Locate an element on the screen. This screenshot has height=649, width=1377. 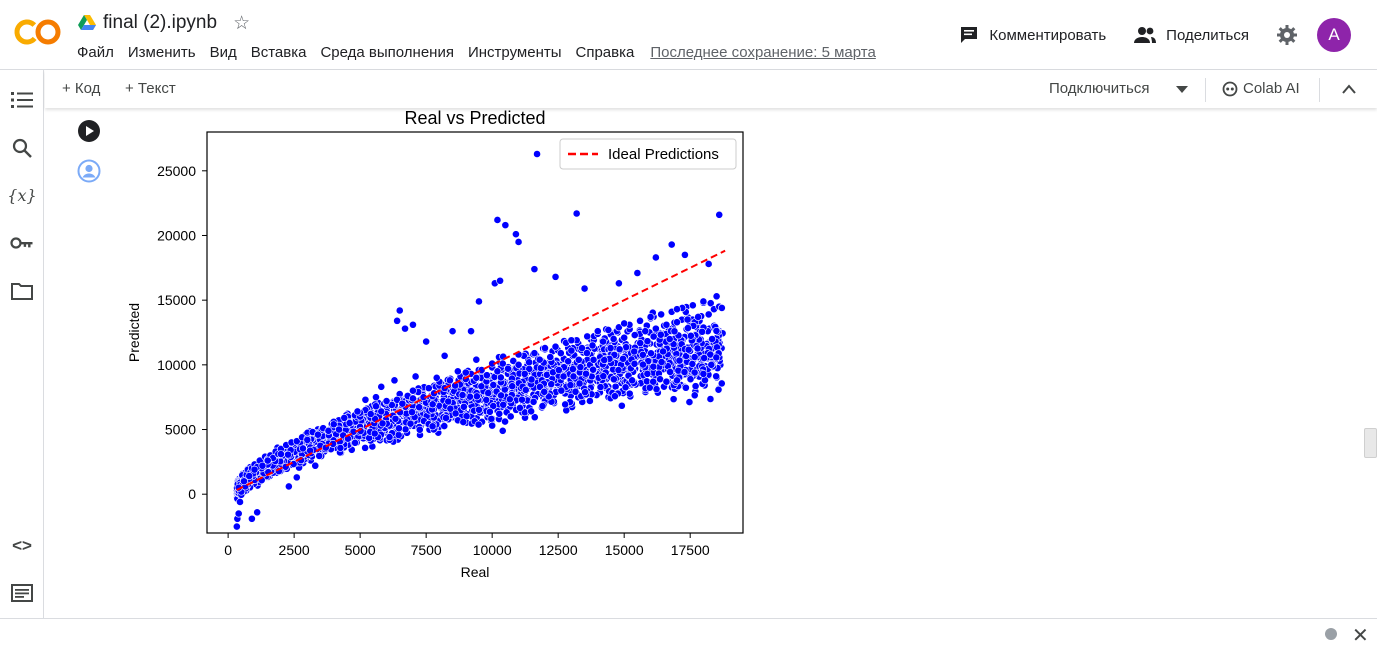
menu-file: Файл is located at coordinates (95, 52).